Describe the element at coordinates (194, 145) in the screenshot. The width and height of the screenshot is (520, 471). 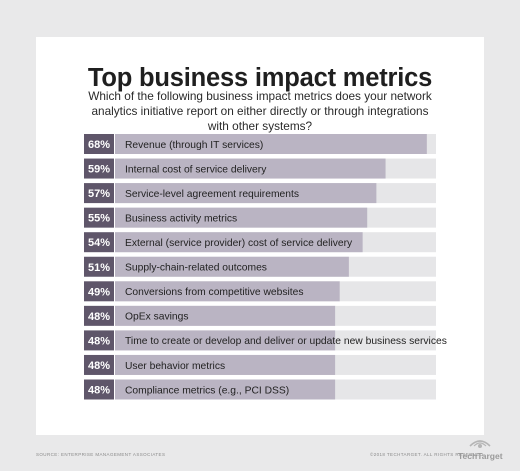
I see `category-label: Revenue (through IT services)` at that location.